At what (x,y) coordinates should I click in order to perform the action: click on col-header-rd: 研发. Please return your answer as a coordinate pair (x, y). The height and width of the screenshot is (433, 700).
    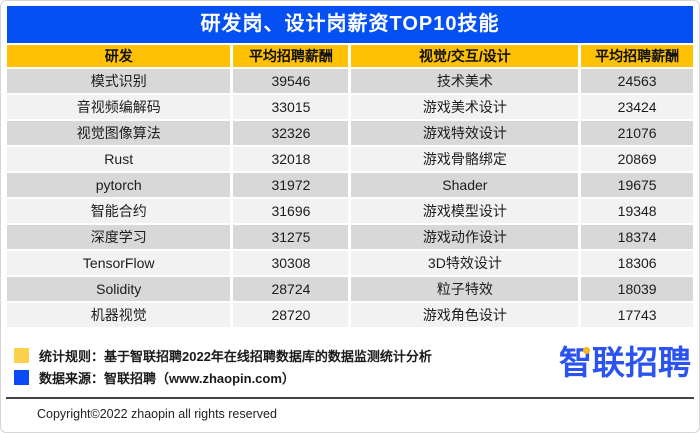
    Looking at the image, I should click on (119, 56).